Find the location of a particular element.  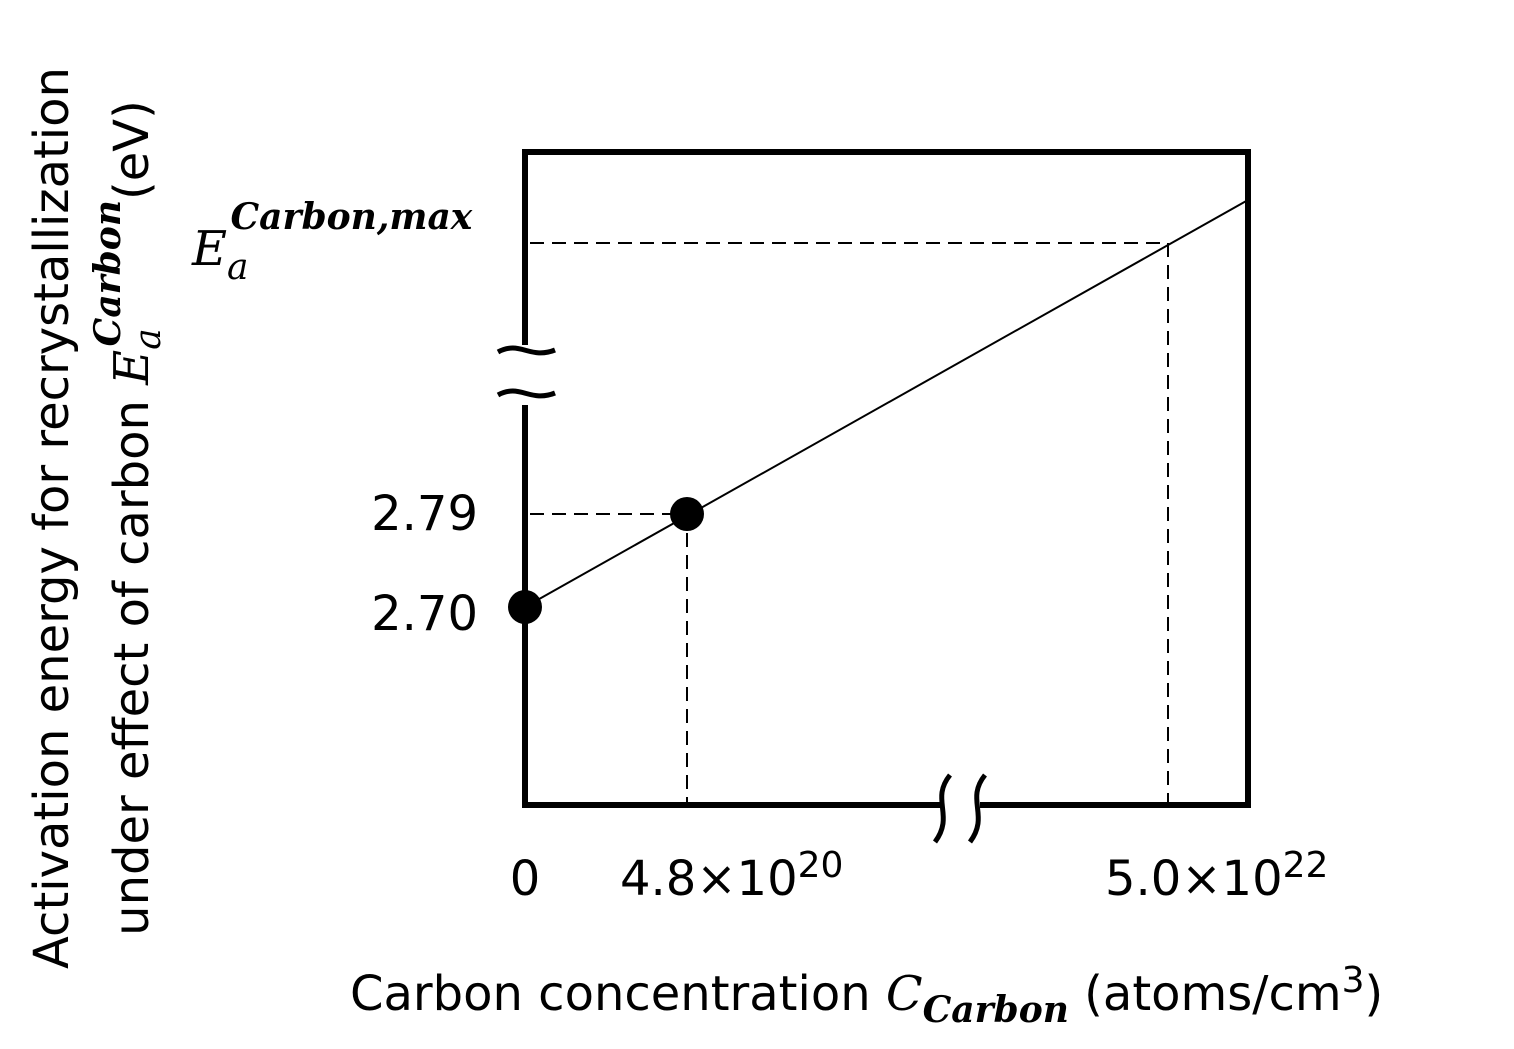

x-axis-title: Carbon concentration CCarbon (atoms/cm3) is located at coordinates (866, 995).